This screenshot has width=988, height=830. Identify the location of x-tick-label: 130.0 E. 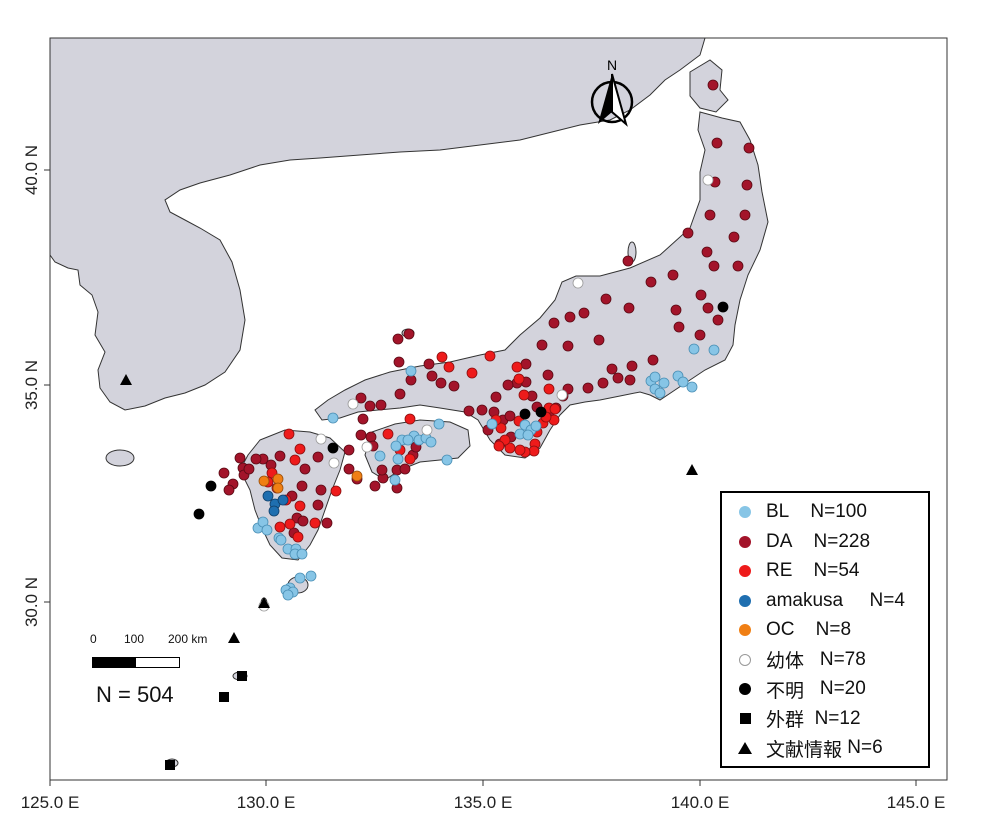
(266, 802).